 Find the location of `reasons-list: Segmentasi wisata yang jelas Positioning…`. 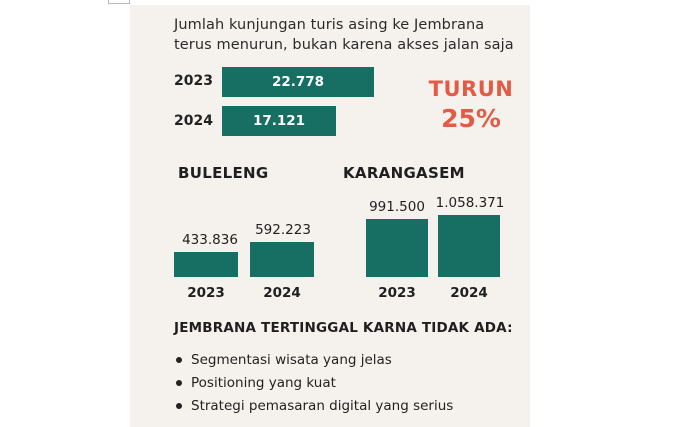

reasons-list: Segmentasi wisata yang jelas Positioning… is located at coordinates (314, 382).